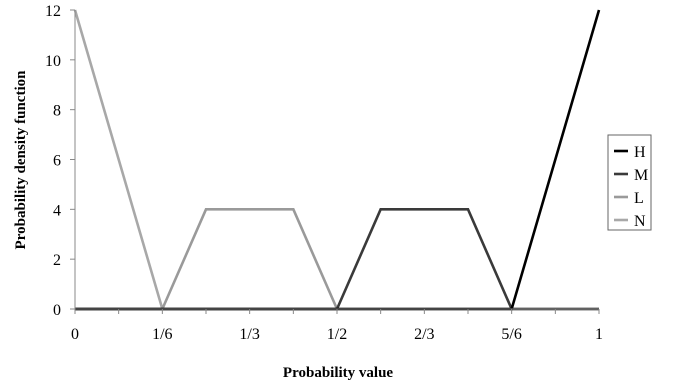  Describe the element at coordinates (640, 221) in the screenshot. I see `legend-label-n: N` at that location.